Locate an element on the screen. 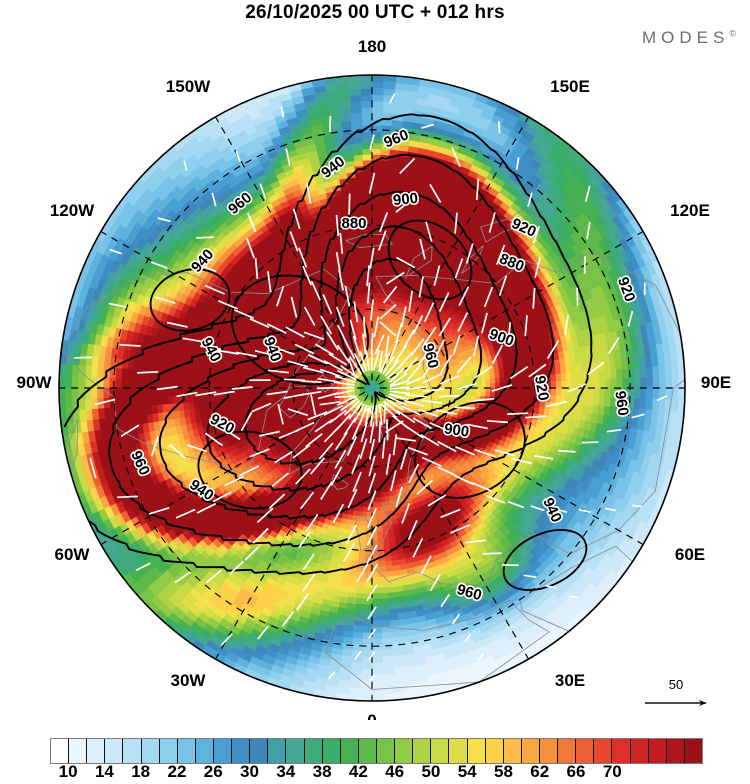 The image size is (750, 784). colorbar-tick-labels: 10 14 18 22 26 30 34 38 42 46 50 54 58 62 66 70 is located at coordinates (375, 773).